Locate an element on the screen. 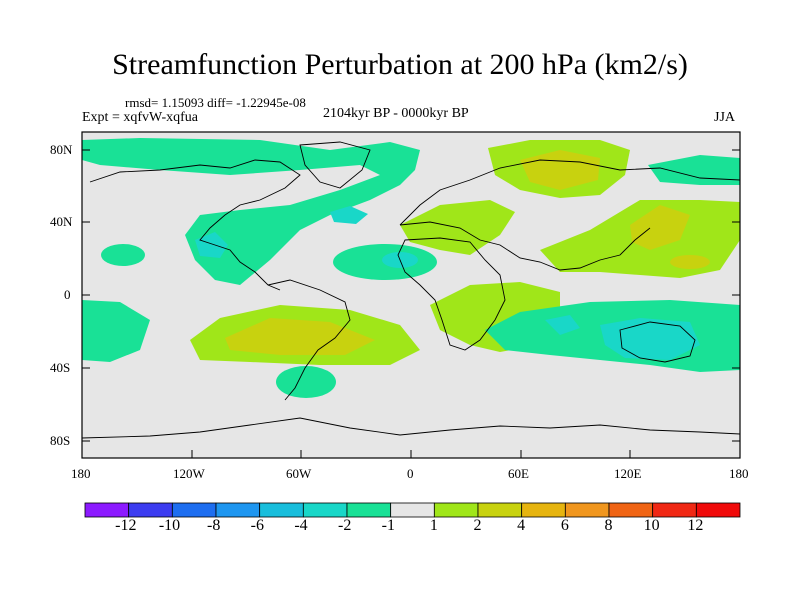 Image resolution: width=800 pixels, height=600 pixels. period-label: 2104kyr BP - 0000kyr BP is located at coordinates (396, 113).